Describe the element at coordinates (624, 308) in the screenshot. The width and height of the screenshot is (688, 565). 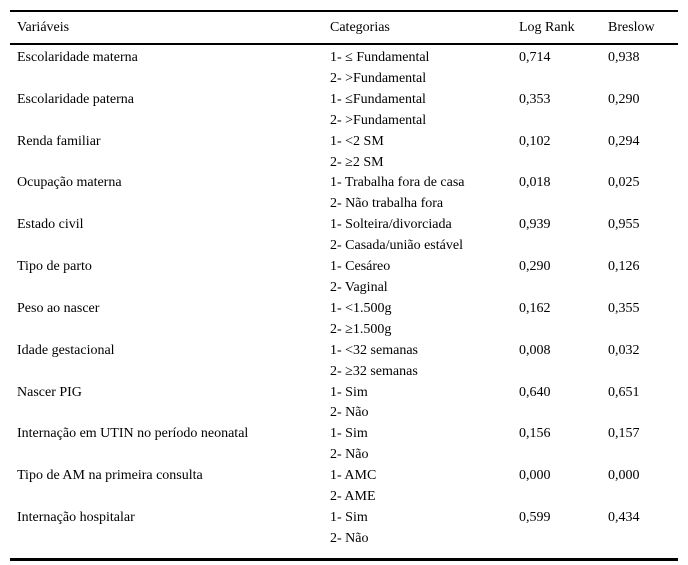
I see `breslow-value: 0,355` at that location.